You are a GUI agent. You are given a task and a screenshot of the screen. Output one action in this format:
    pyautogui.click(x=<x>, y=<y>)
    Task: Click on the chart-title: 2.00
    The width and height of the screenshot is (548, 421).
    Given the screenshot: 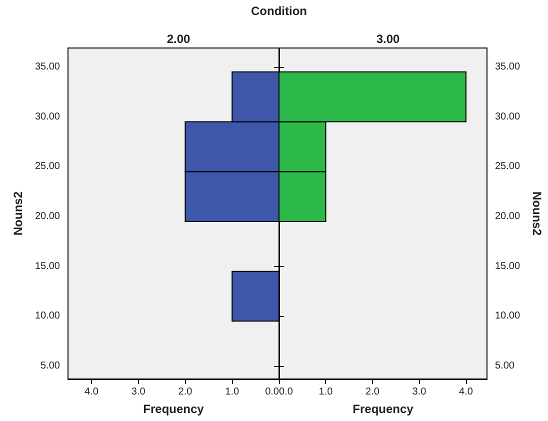 What is the action you would take?
    pyautogui.click(x=178, y=39)
    